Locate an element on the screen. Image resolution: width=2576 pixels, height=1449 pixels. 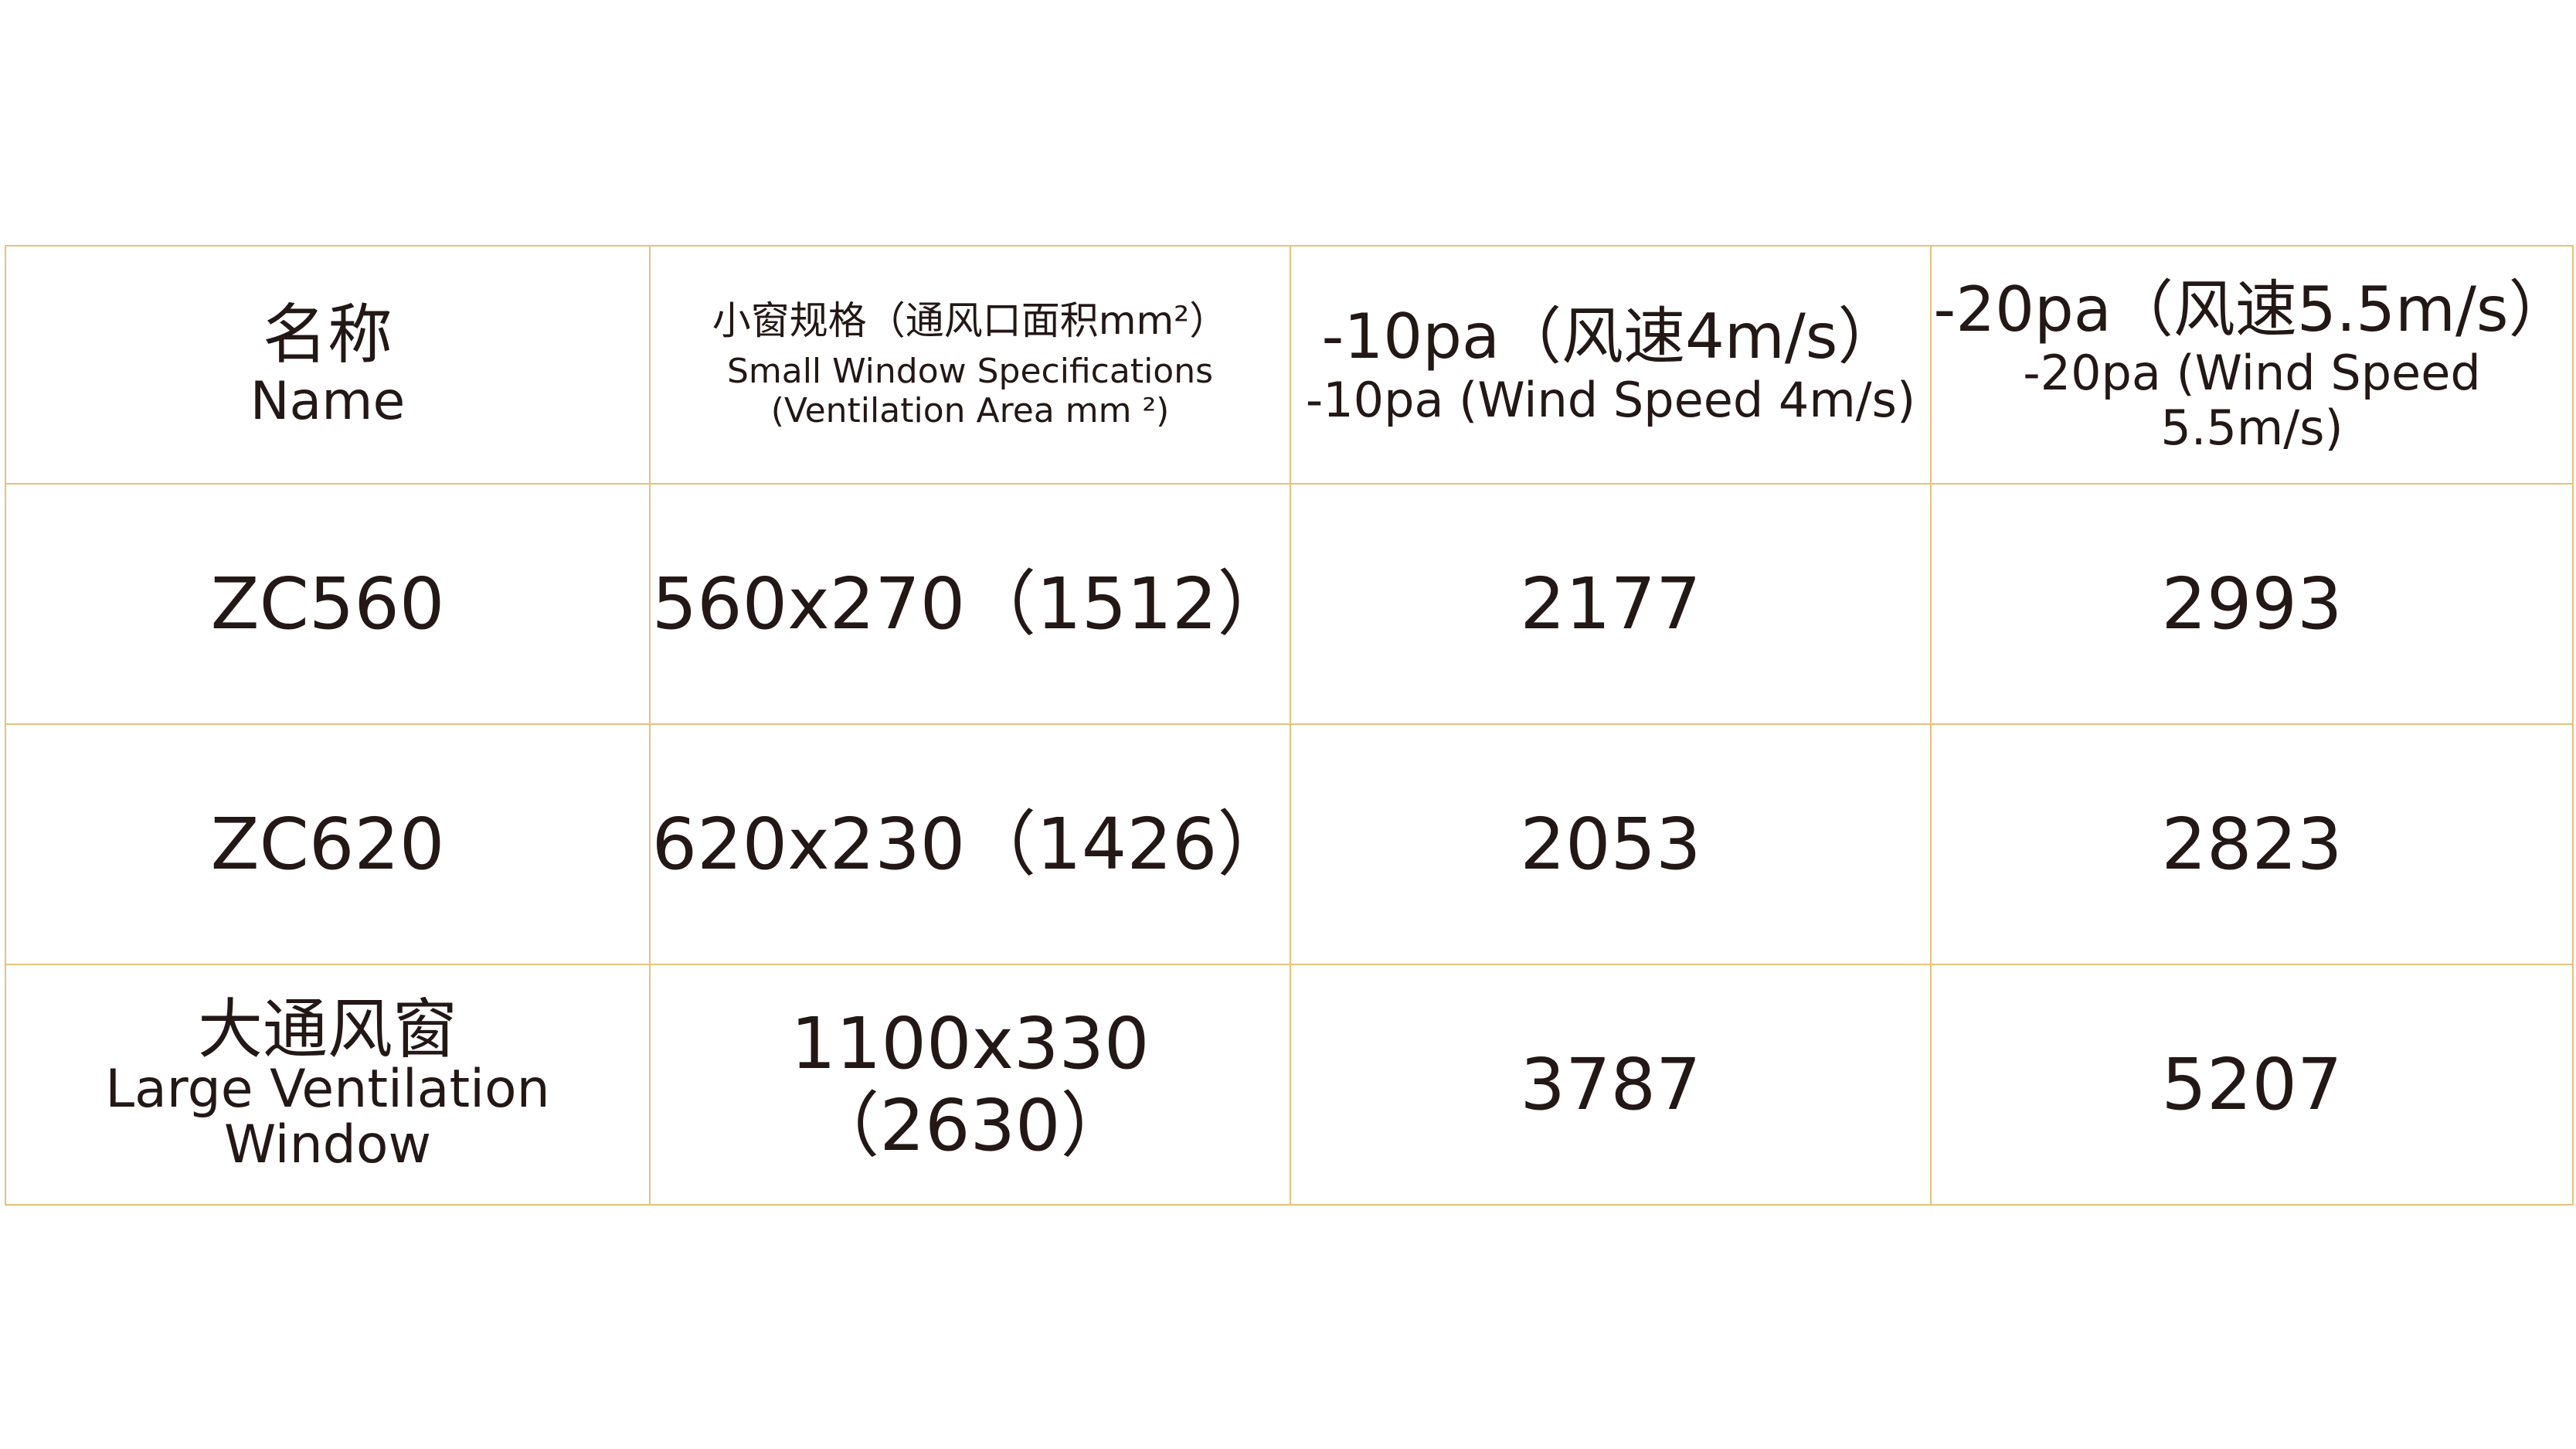
header-spec-en-1: Small Window Specifications is located at coordinates (970, 372).